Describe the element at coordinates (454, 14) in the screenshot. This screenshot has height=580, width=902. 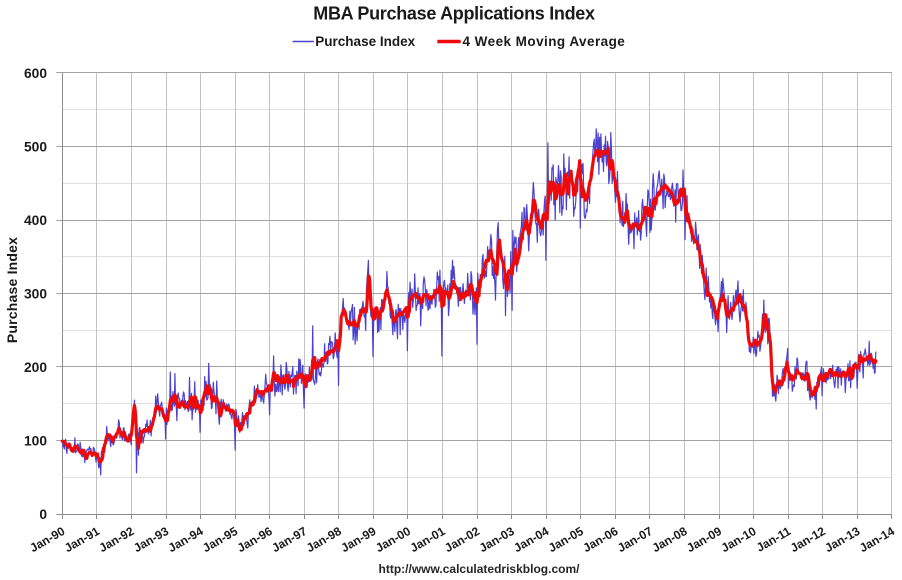
I see `svg-text:MBA Purchase Applications Inde: MBA Purchase Applications Index` at that location.